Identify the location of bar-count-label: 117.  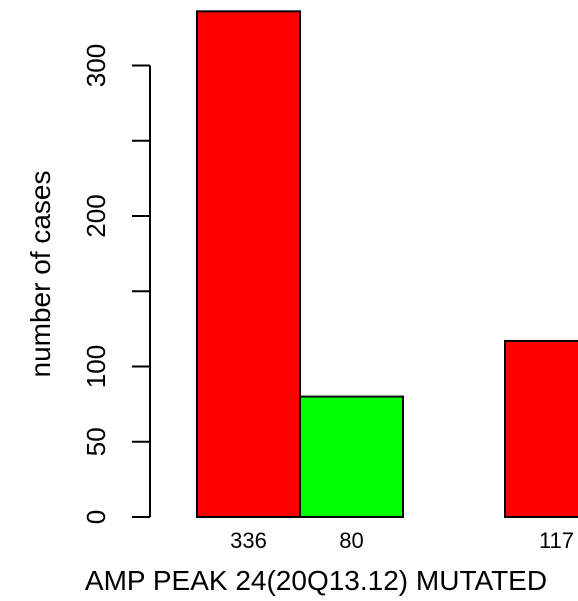
(556, 540).